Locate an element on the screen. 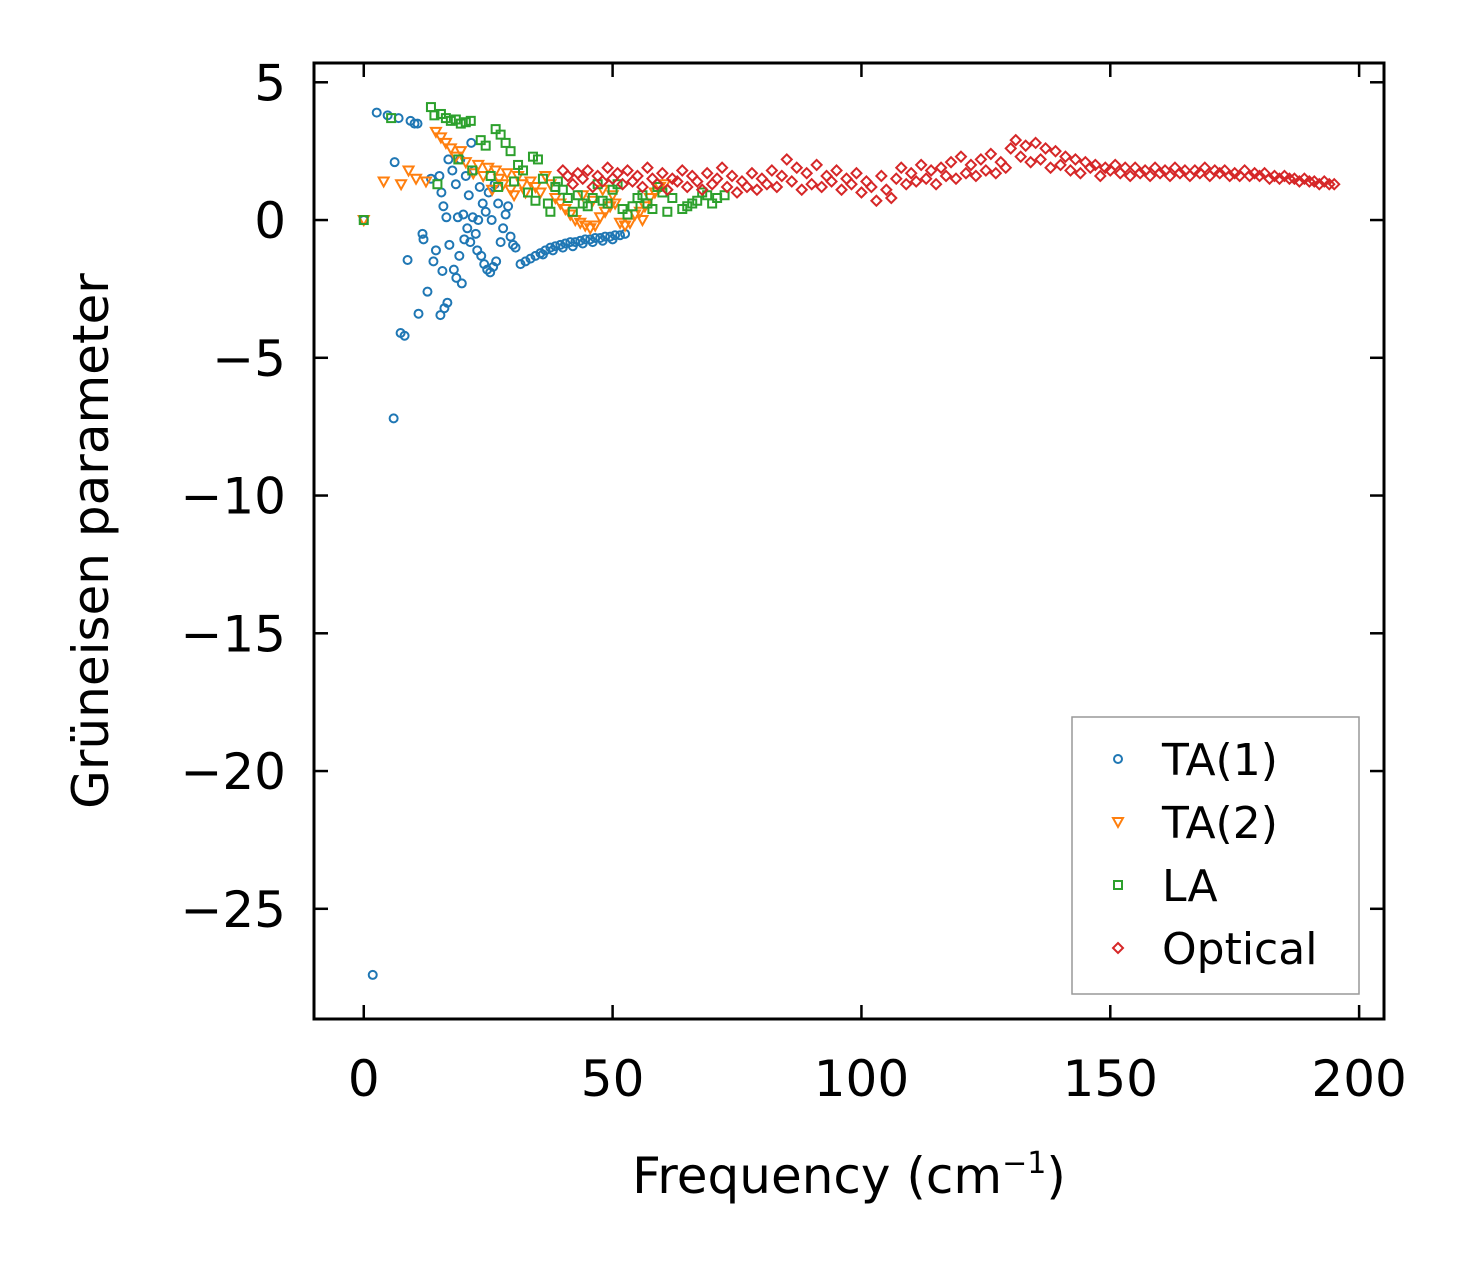  x-tick-label: 200 is located at coordinates (1358, 1079).